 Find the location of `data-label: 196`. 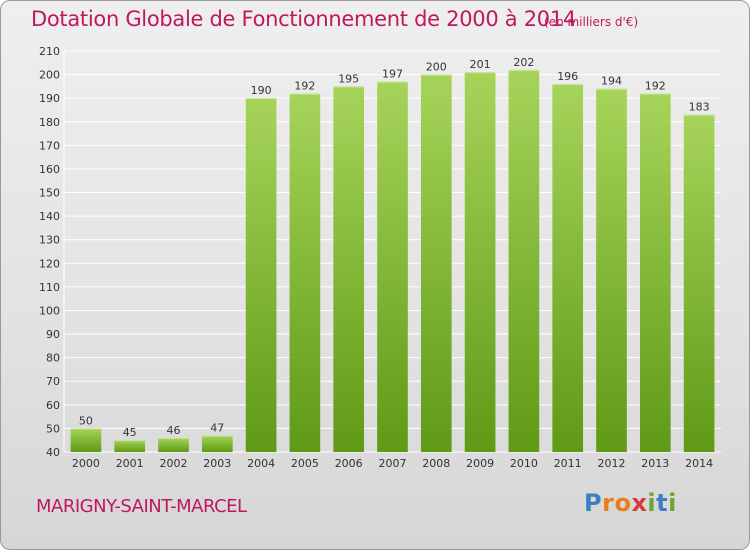

data-label: 196 is located at coordinates (567, 76).